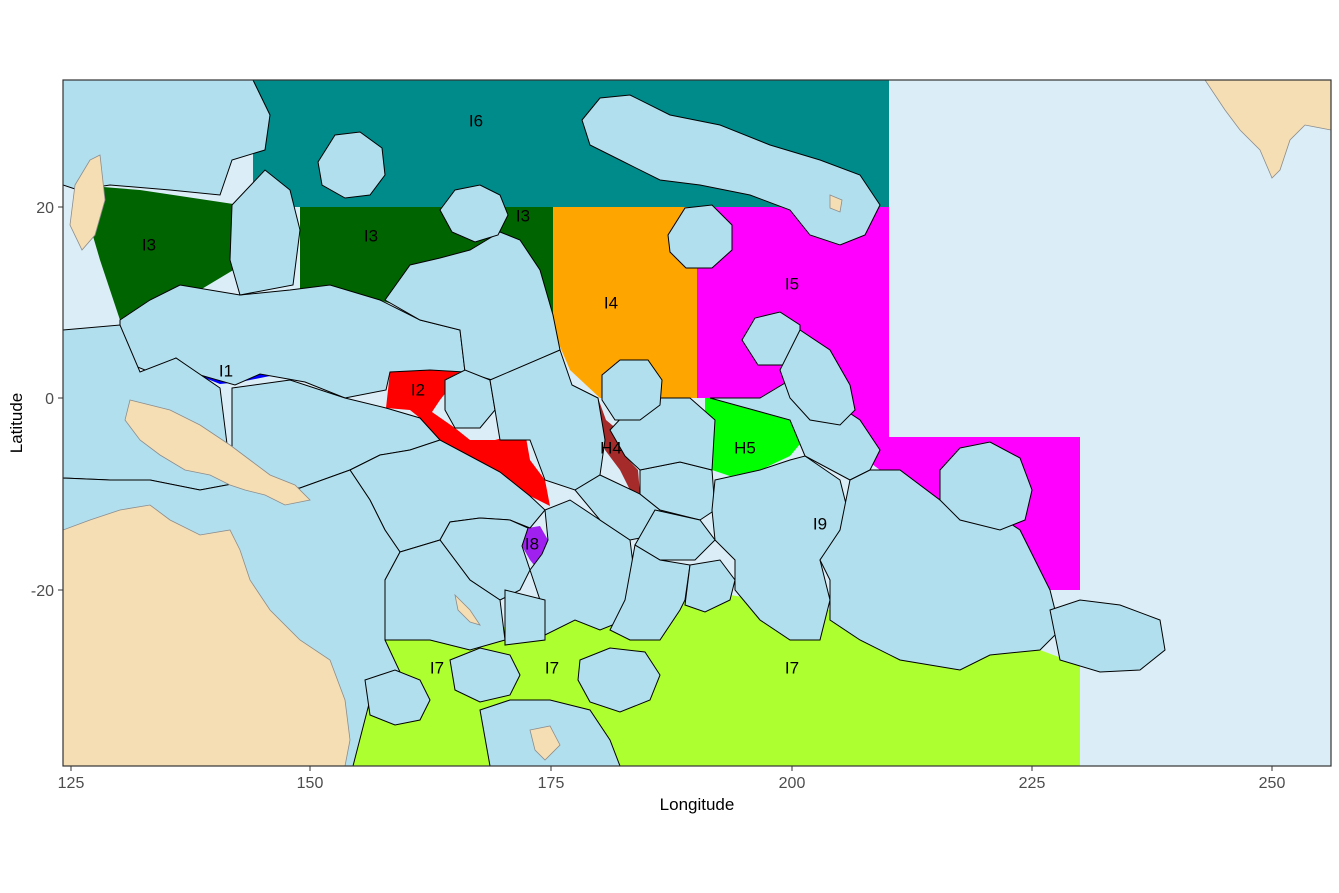  Describe the element at coordinates (672, 779) in the screenshot. I see `x-axis: 125 150 175 200 225 250` at that location.